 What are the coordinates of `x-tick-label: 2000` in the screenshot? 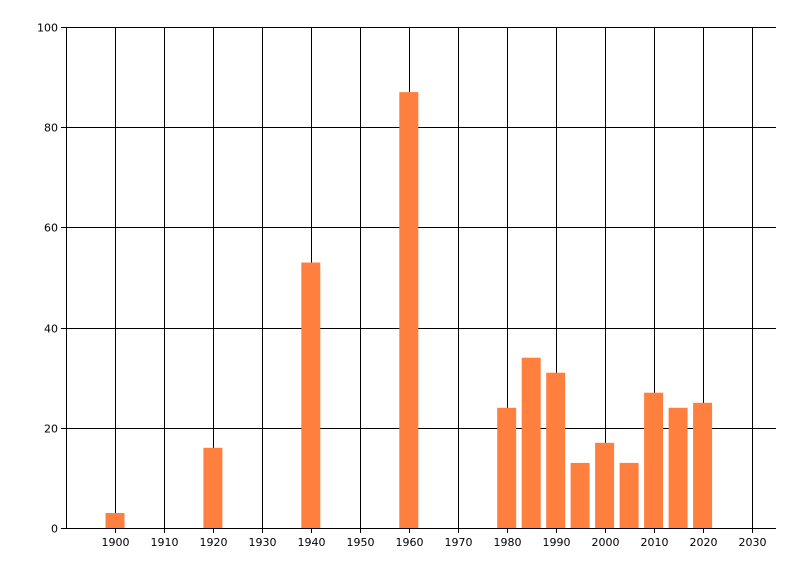 It's located at (606, 542).